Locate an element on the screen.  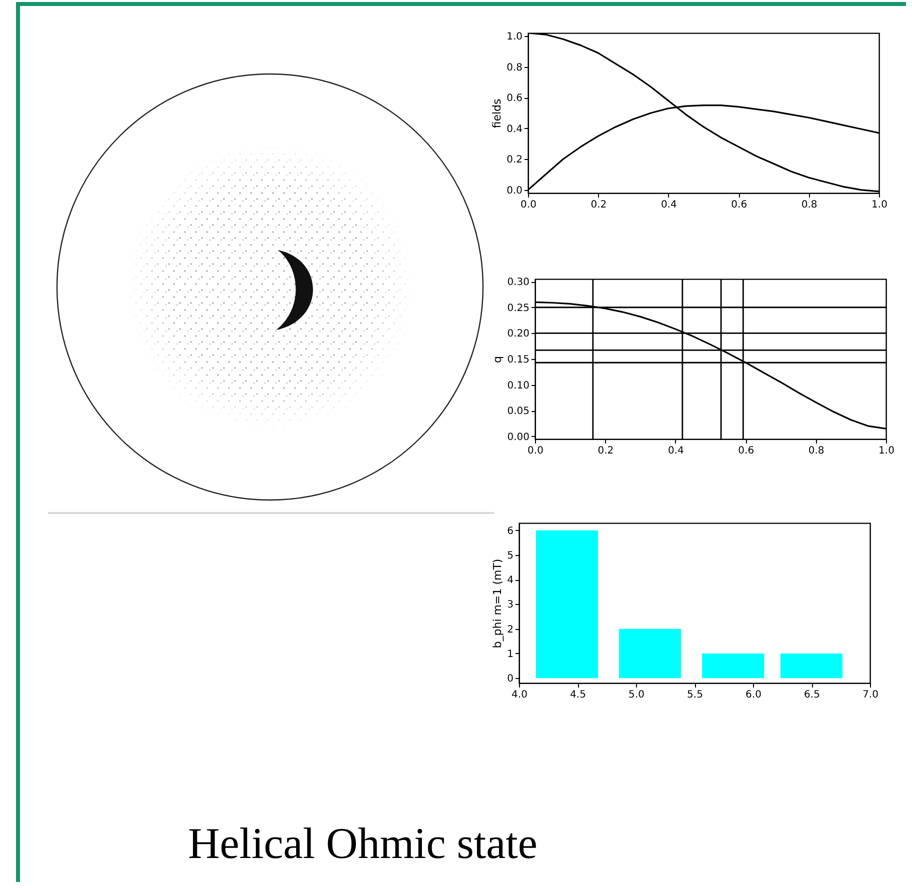
y-tick-label: 0.10 is located at coordinates (518, 386).